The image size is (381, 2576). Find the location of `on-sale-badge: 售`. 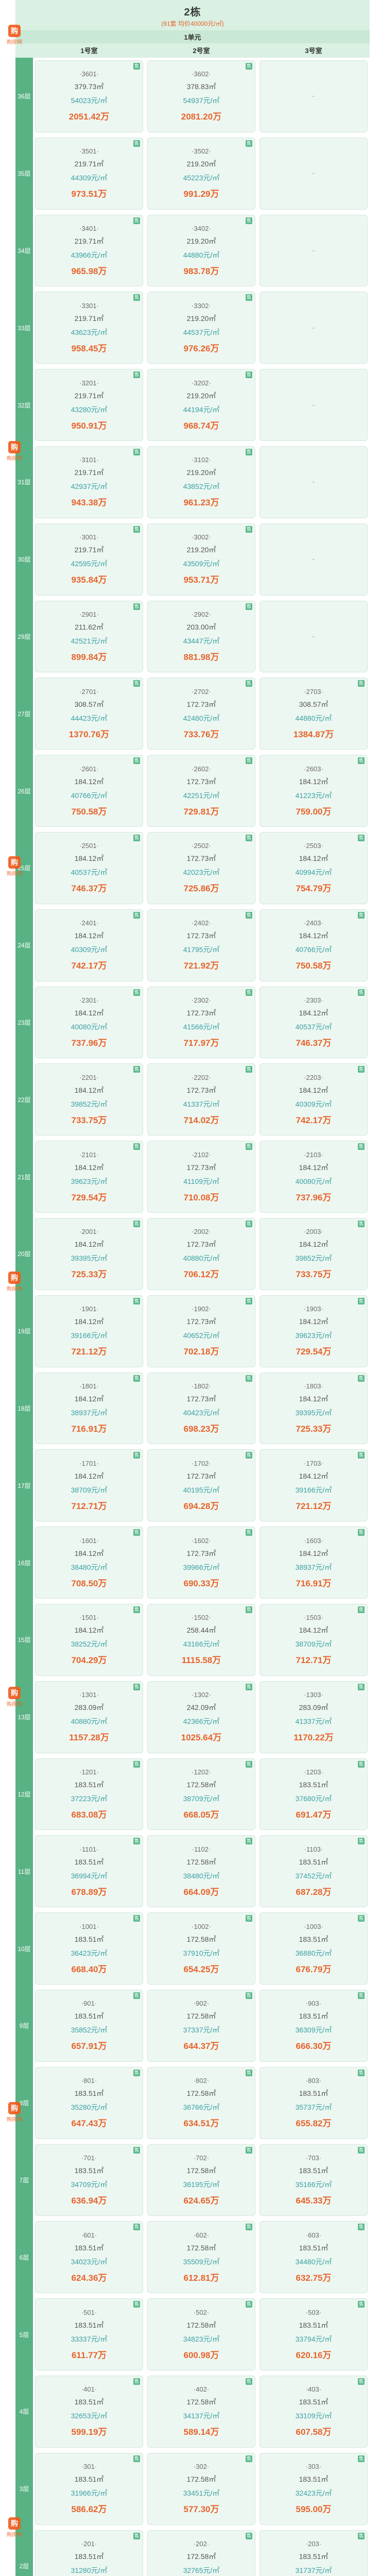

on-sale-badge: 售 is located at coordinates (136, 1146).